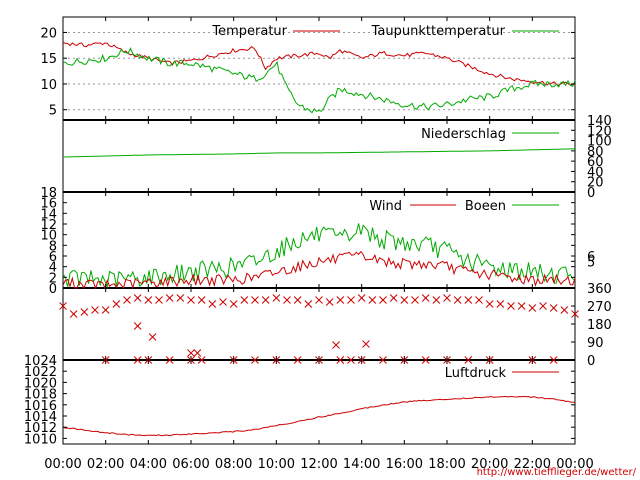 The image size is (640, 480). Describe the element at coordinates (40, 395) in the screenshot. I see `y-tick-label: 1018` at that location.